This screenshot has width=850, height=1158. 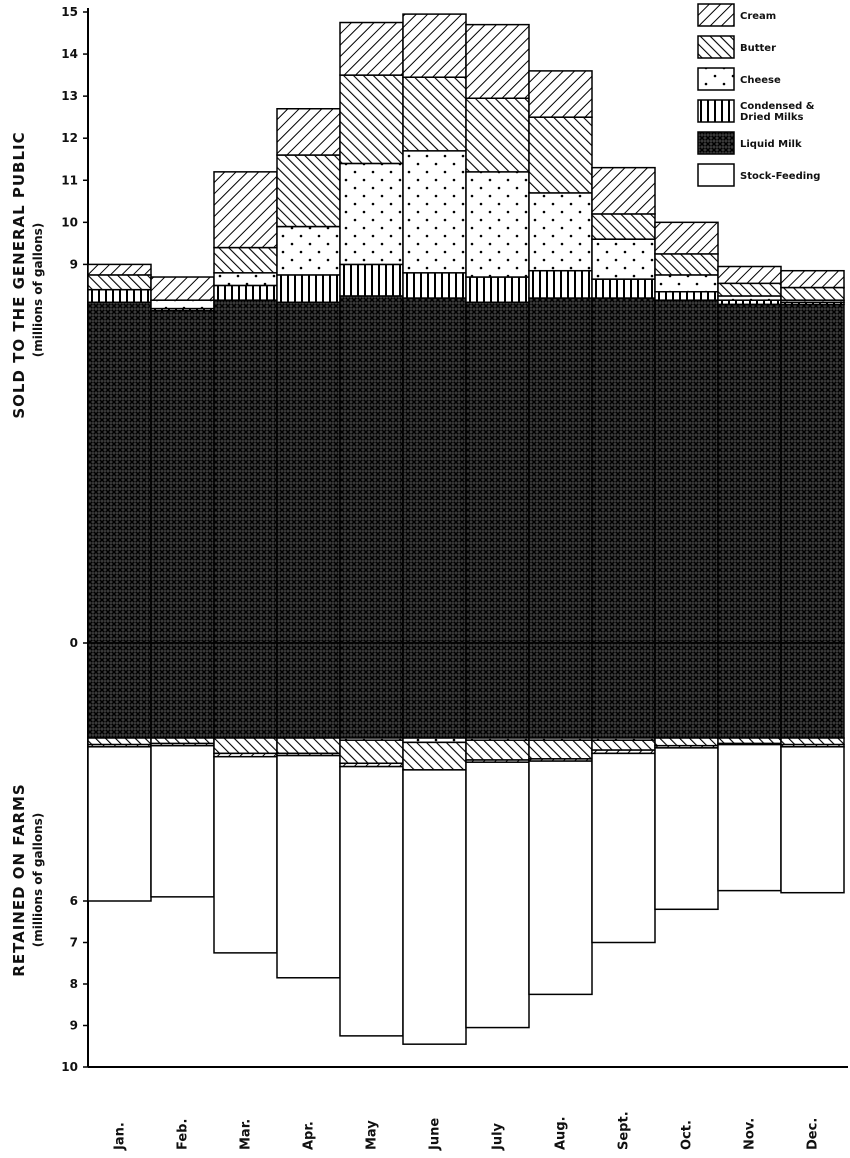 What do you see at coordinates (561, 1133) in the screenshot?
I see `month-label: Aug.` at bounding box center [561, 1133].